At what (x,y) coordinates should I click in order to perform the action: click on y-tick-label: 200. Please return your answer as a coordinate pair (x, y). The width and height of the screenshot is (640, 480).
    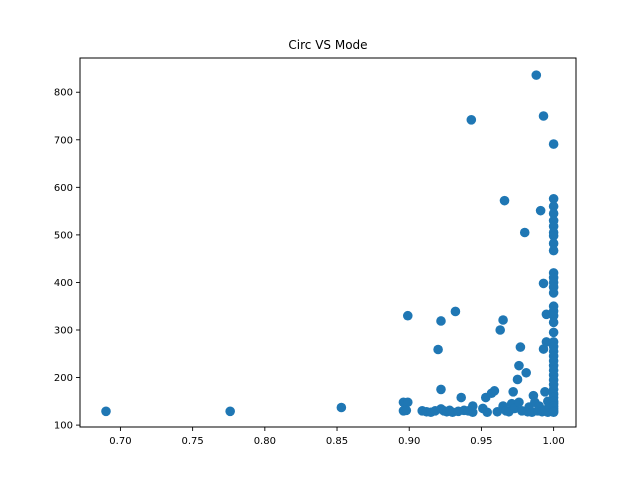
    Looking at the image, I should click on (63, 378).